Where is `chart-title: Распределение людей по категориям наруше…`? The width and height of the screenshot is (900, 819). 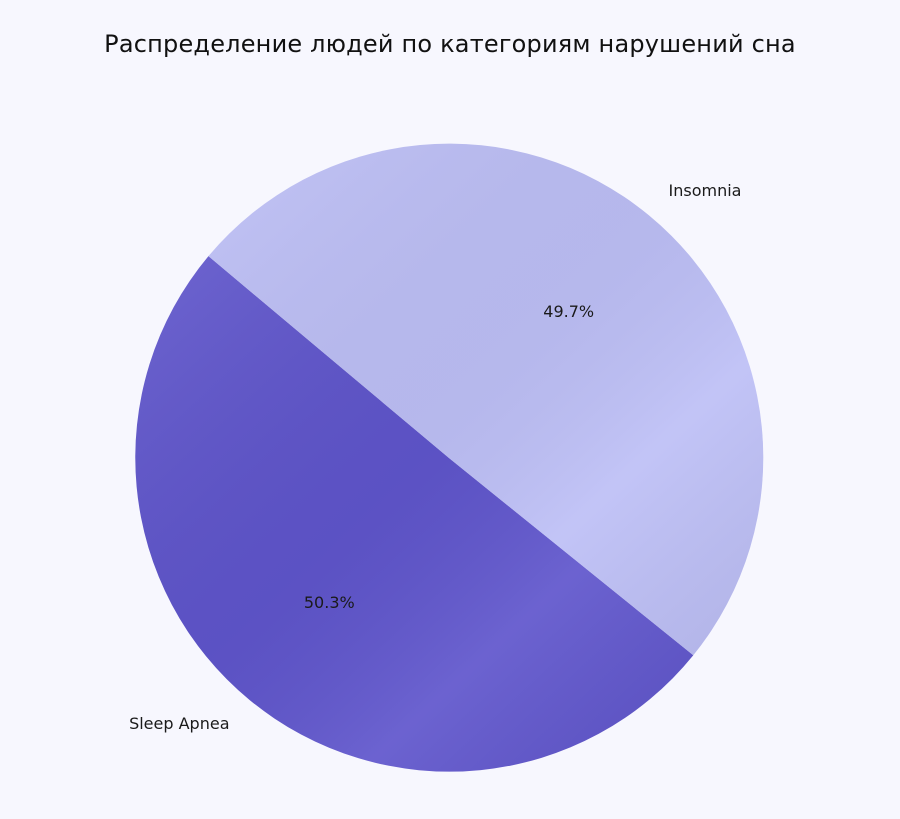
chart-title: Распределение людей по категориям наруше… is located at coordinates (450, 44).